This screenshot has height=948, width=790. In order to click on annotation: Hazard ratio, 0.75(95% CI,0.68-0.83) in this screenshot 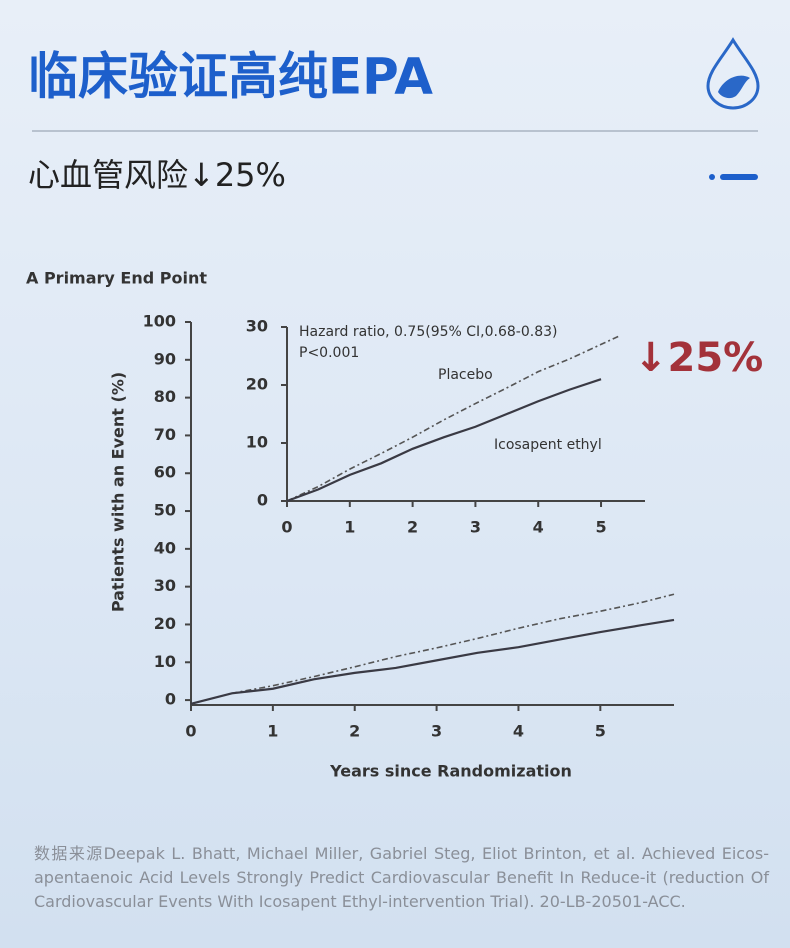, I will do `click(428, 332)`.